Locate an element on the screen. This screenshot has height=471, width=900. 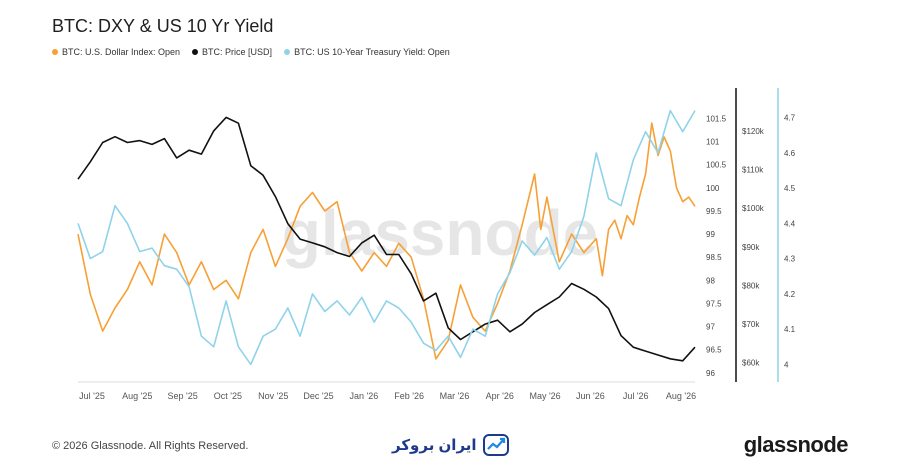
x-tick-label: Mar '26 is located at coordinates (455, 396).